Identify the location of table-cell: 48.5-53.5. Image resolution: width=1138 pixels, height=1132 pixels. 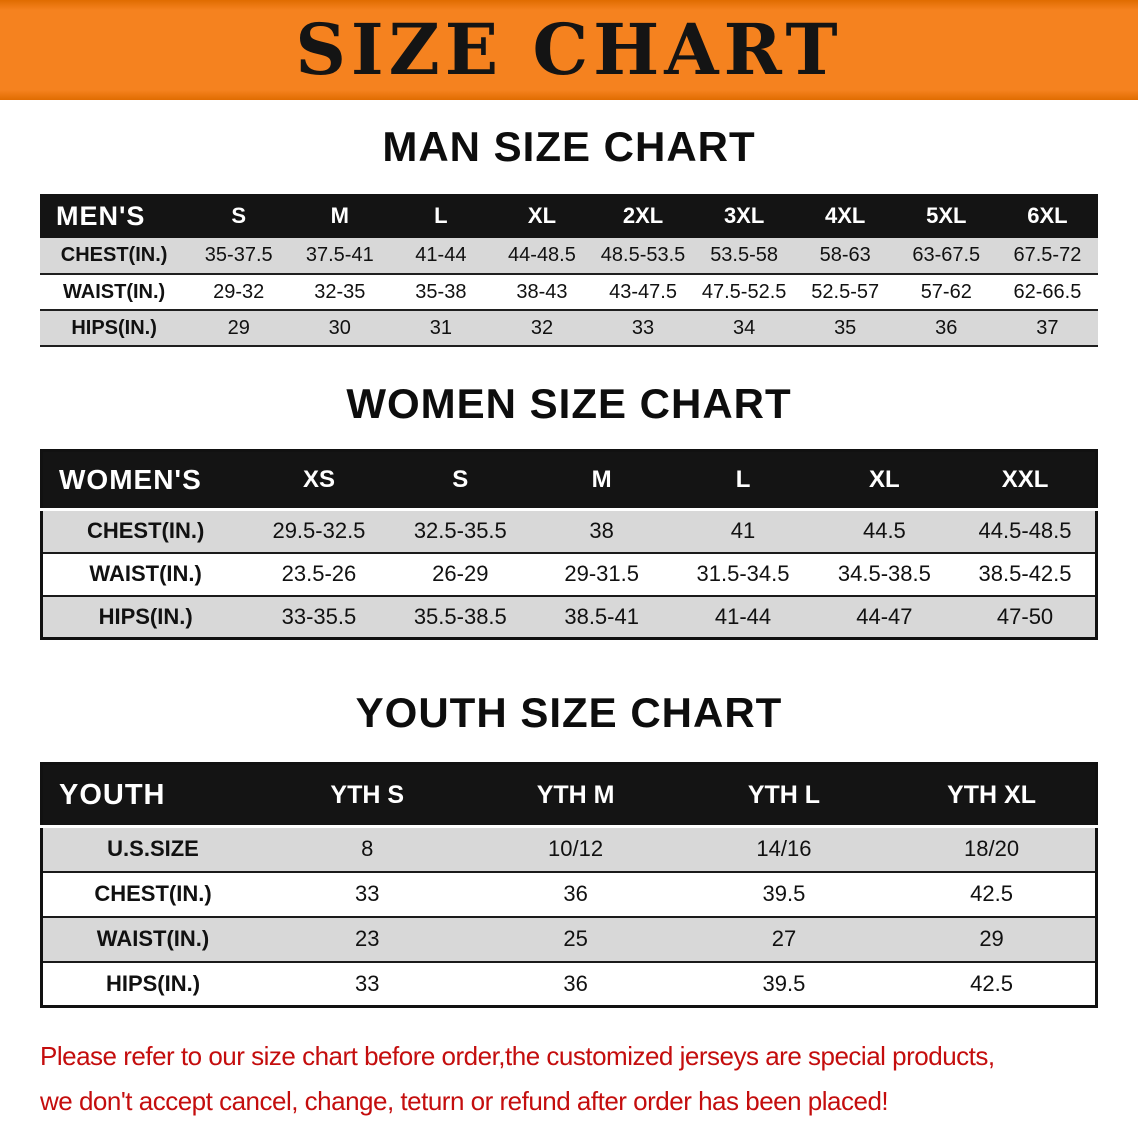
(643, 255).